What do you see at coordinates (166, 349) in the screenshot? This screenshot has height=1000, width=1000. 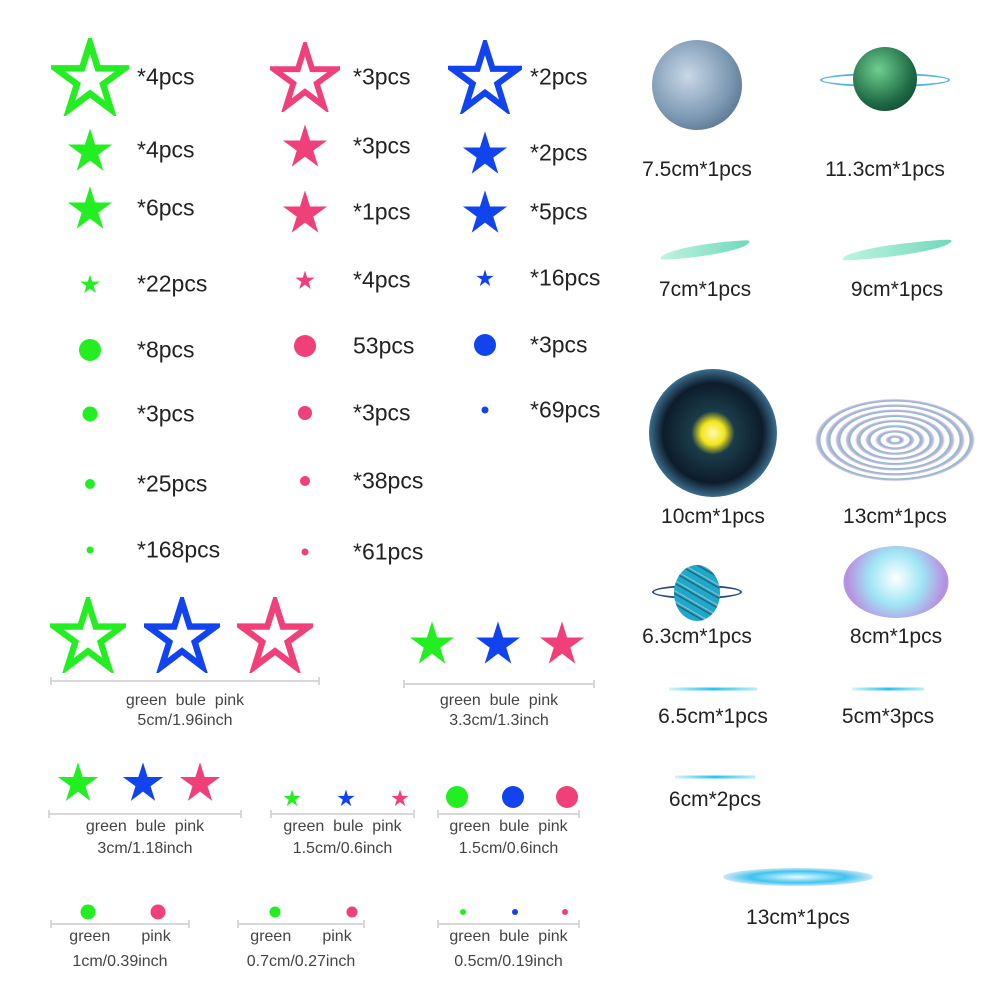 I see `quantity-label: *8pcs` at bounding box center [166, 349].